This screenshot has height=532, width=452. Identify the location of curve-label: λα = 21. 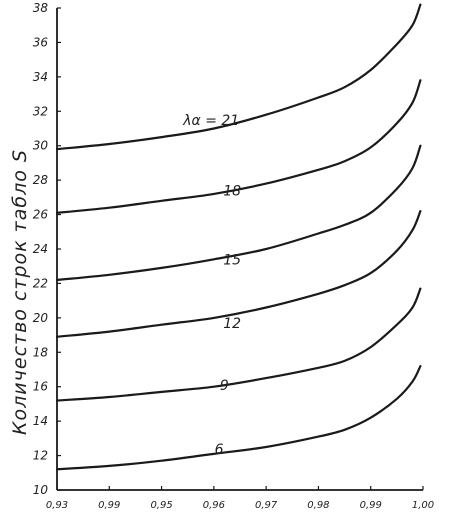
(210, 121).